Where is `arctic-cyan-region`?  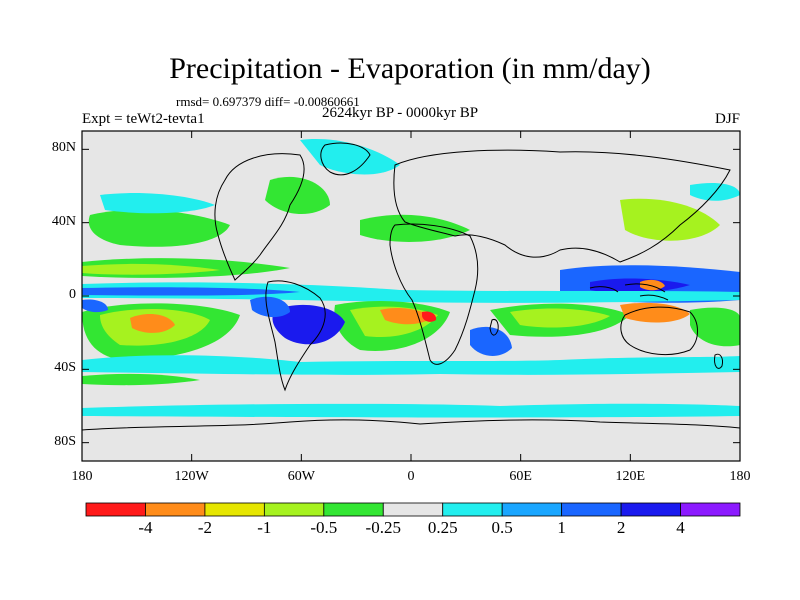 arctic-cyan-region is located at coordinates (350, 157).